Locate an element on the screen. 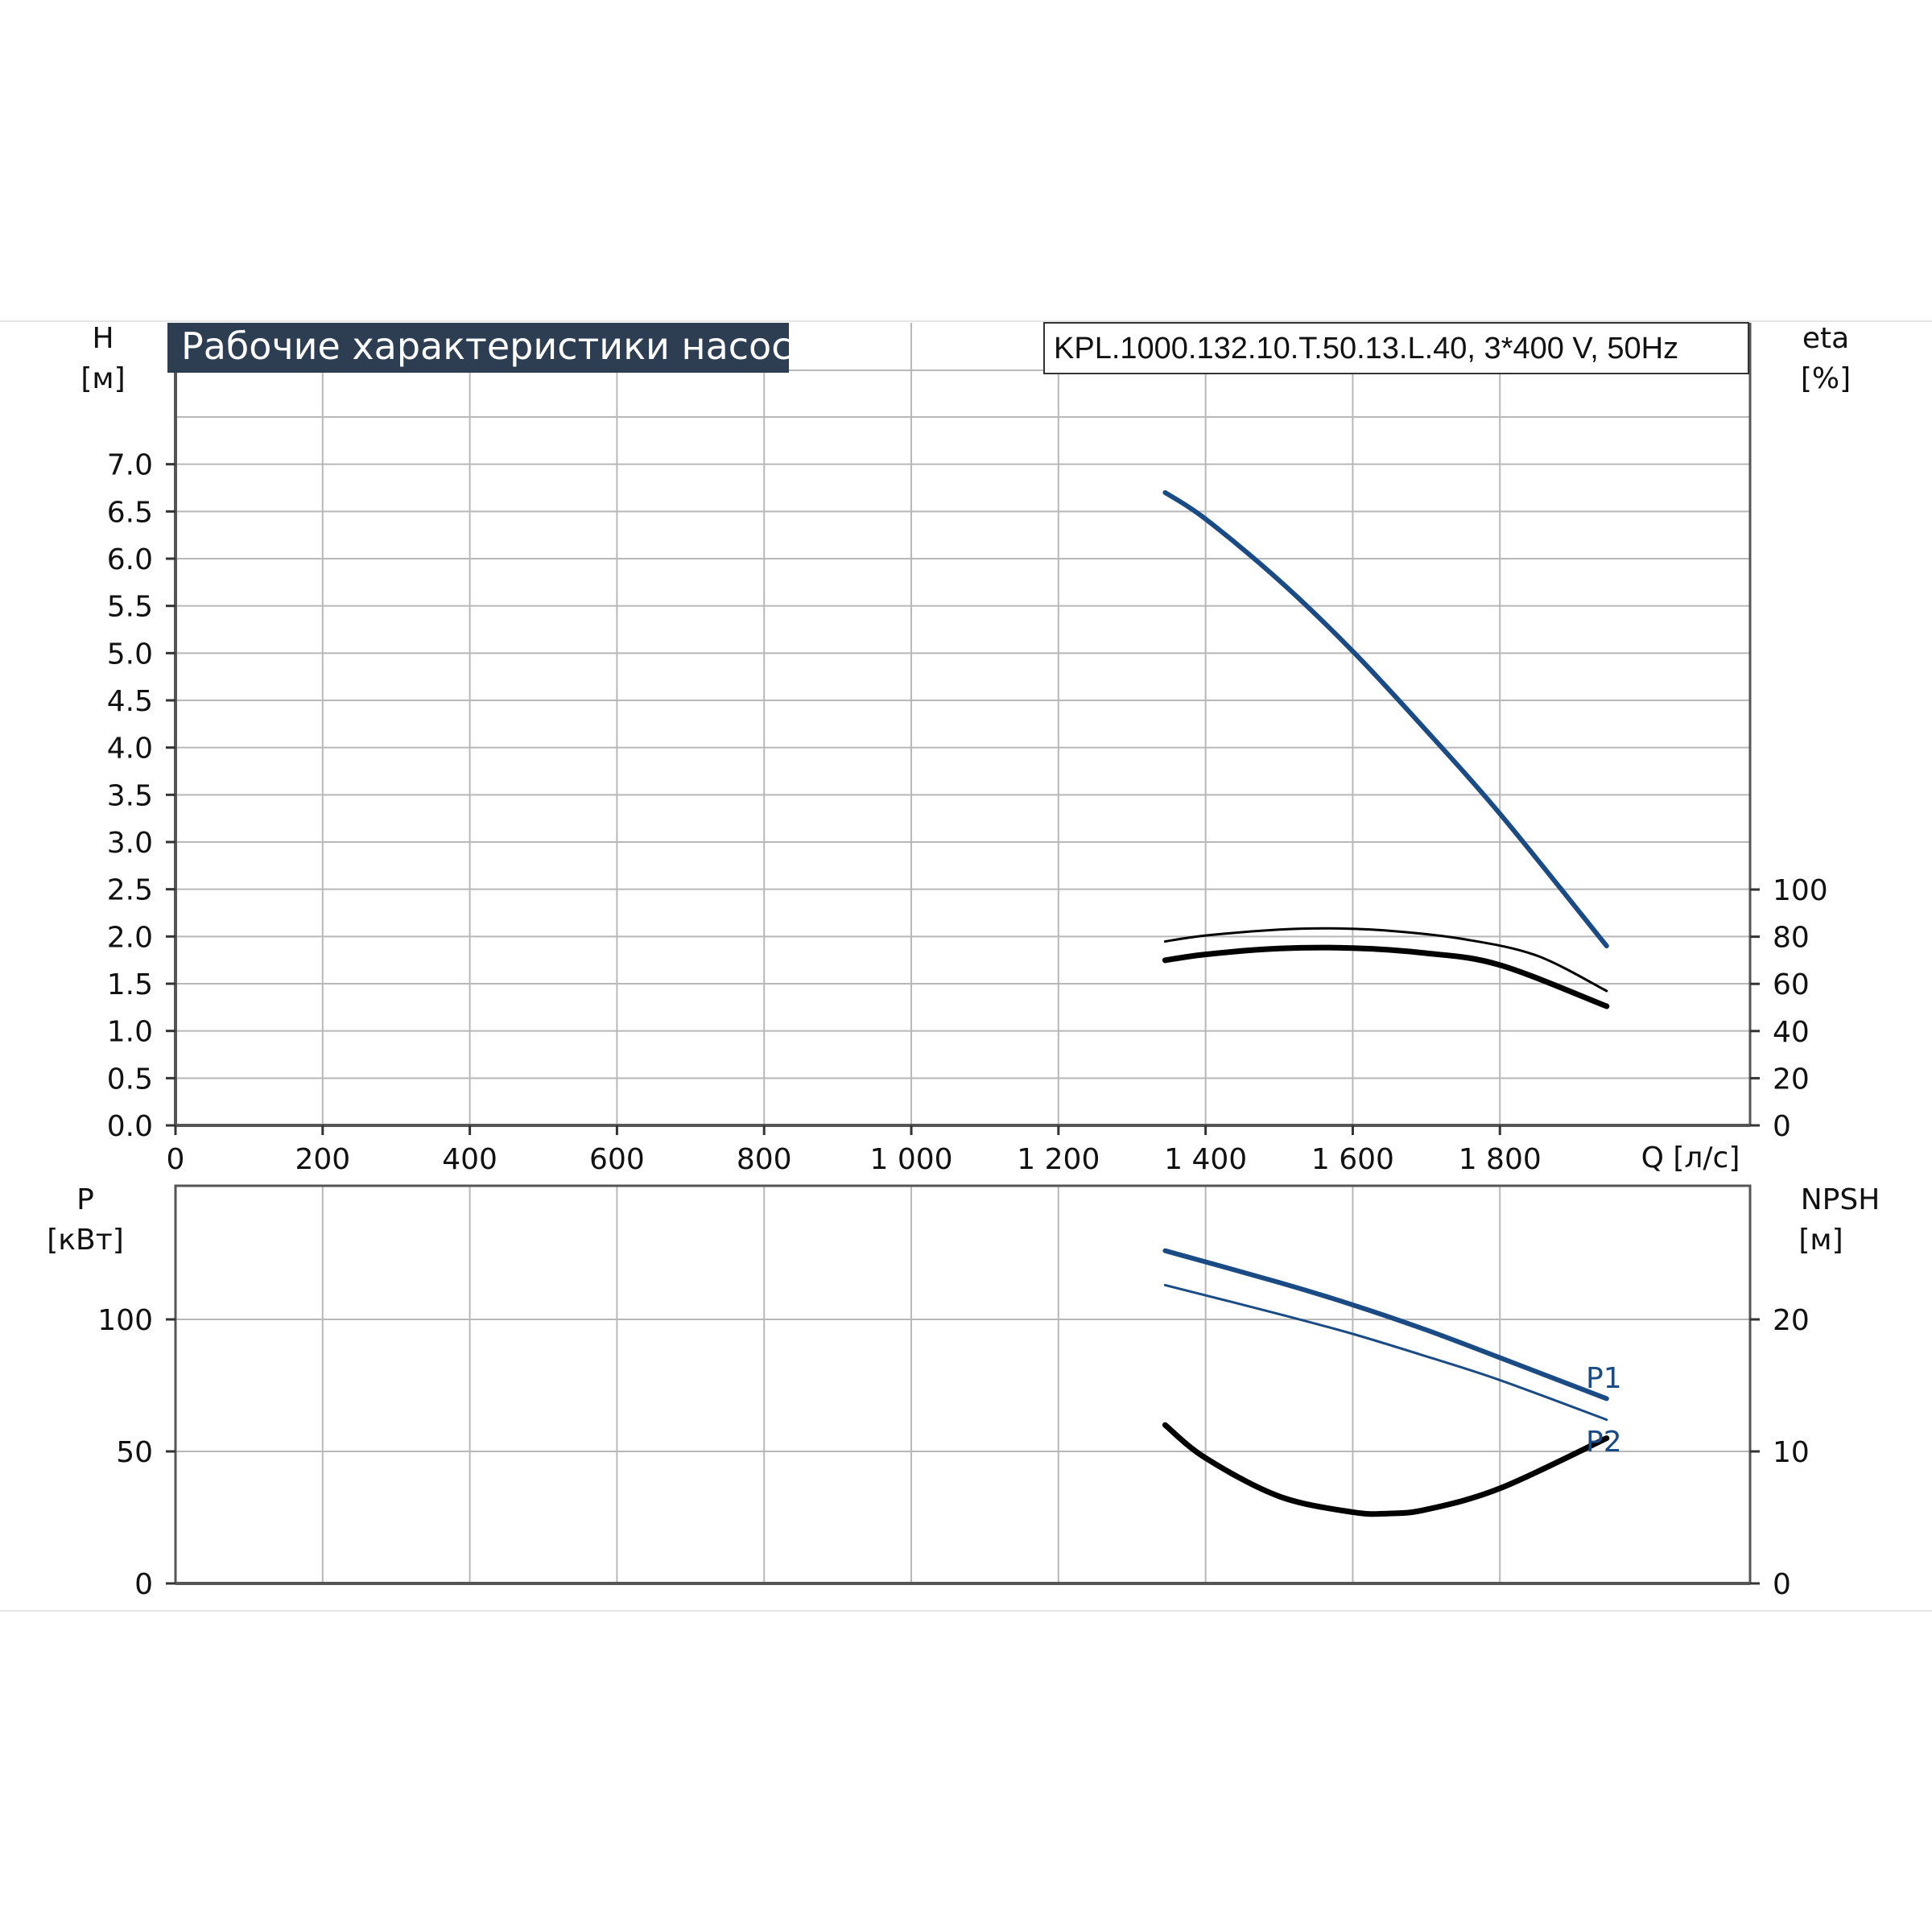  p-axis-unit: [кВт] is located at coordinates (85, 1240).